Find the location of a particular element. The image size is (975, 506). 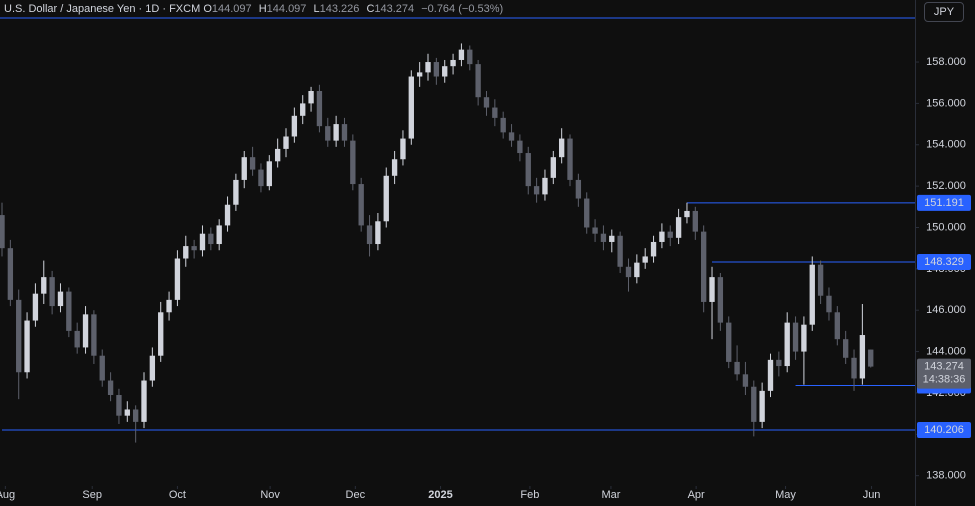

ohlc-label: C is located at coordinates (370, 9).